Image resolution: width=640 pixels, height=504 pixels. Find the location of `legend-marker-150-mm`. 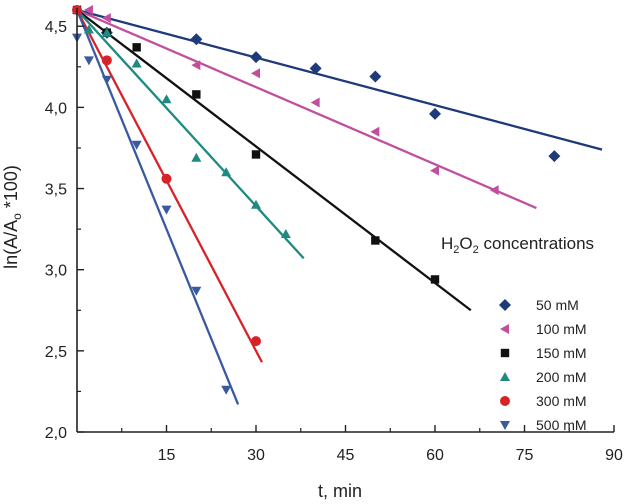

legend-marker-150-mm is located at coordinates (505, 353).